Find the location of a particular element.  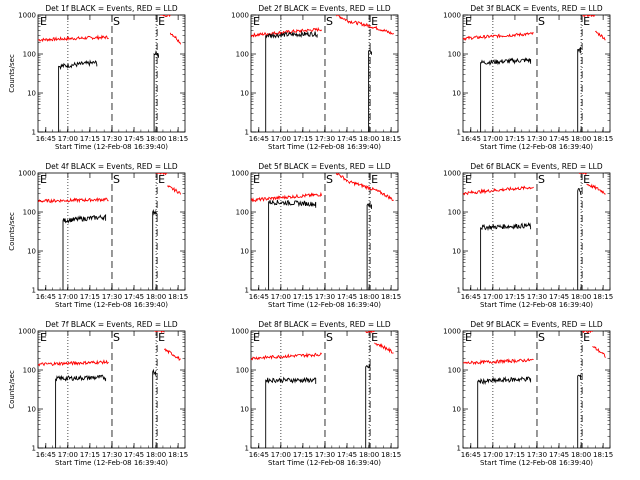

panel-title: Det 1f BLACK = Events, RED = LLD is located at coordinates (111, 8).